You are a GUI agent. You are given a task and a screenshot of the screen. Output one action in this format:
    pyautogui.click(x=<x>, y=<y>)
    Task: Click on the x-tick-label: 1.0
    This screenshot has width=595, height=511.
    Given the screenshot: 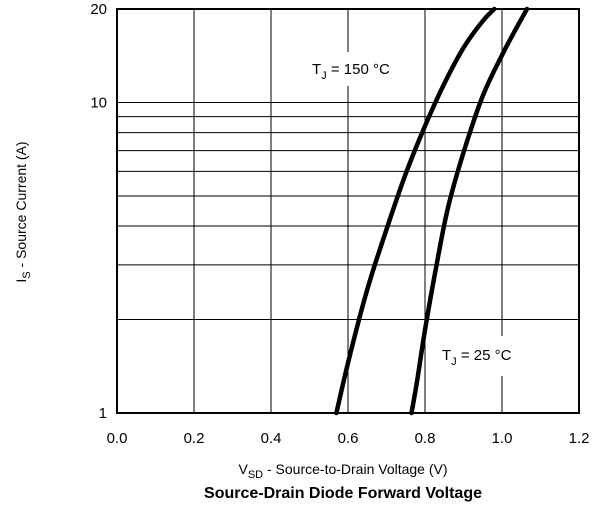 What is the action you would take?
    pyautogui.click(x=502, y=438)
    